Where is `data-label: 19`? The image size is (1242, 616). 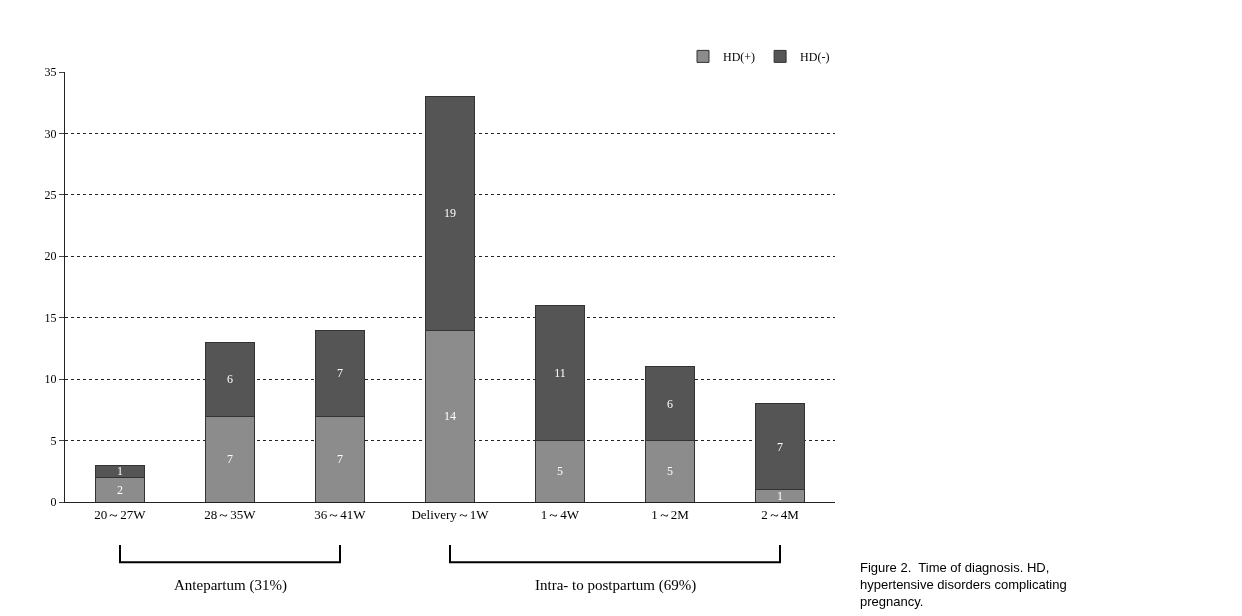
data-label: 19 is located at coordinates (450, 213).